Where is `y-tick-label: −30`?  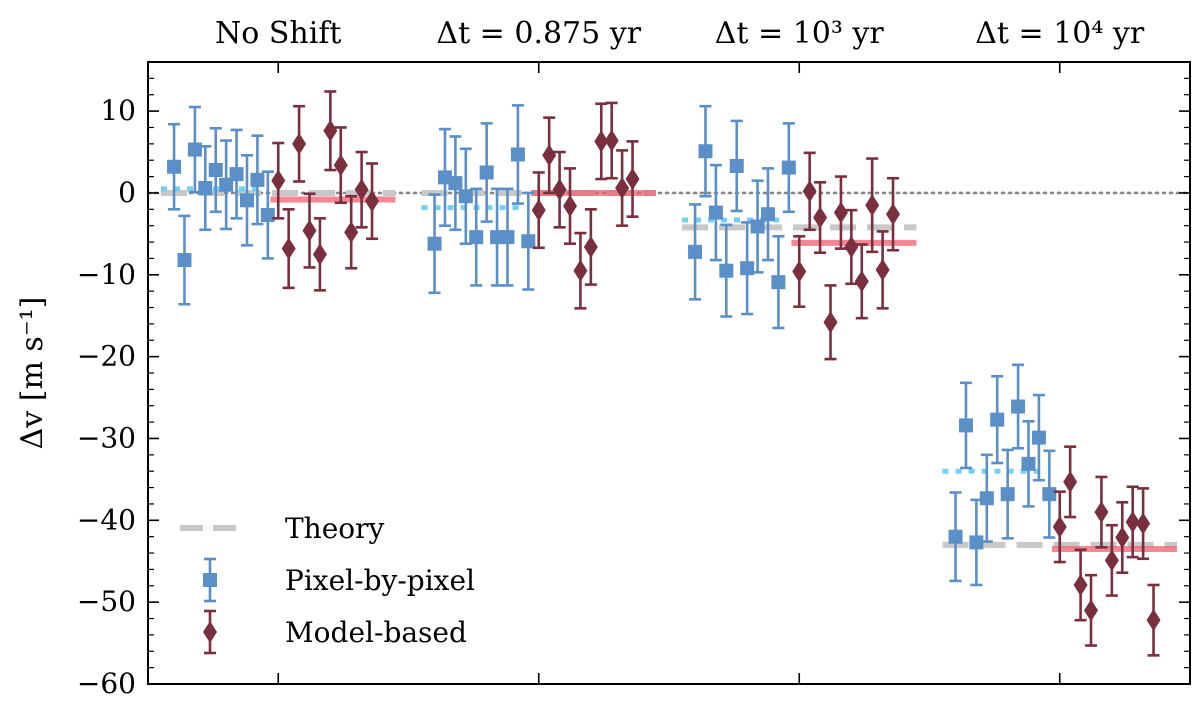 y-tick-label: −30 is located at coordinates (106, 437).